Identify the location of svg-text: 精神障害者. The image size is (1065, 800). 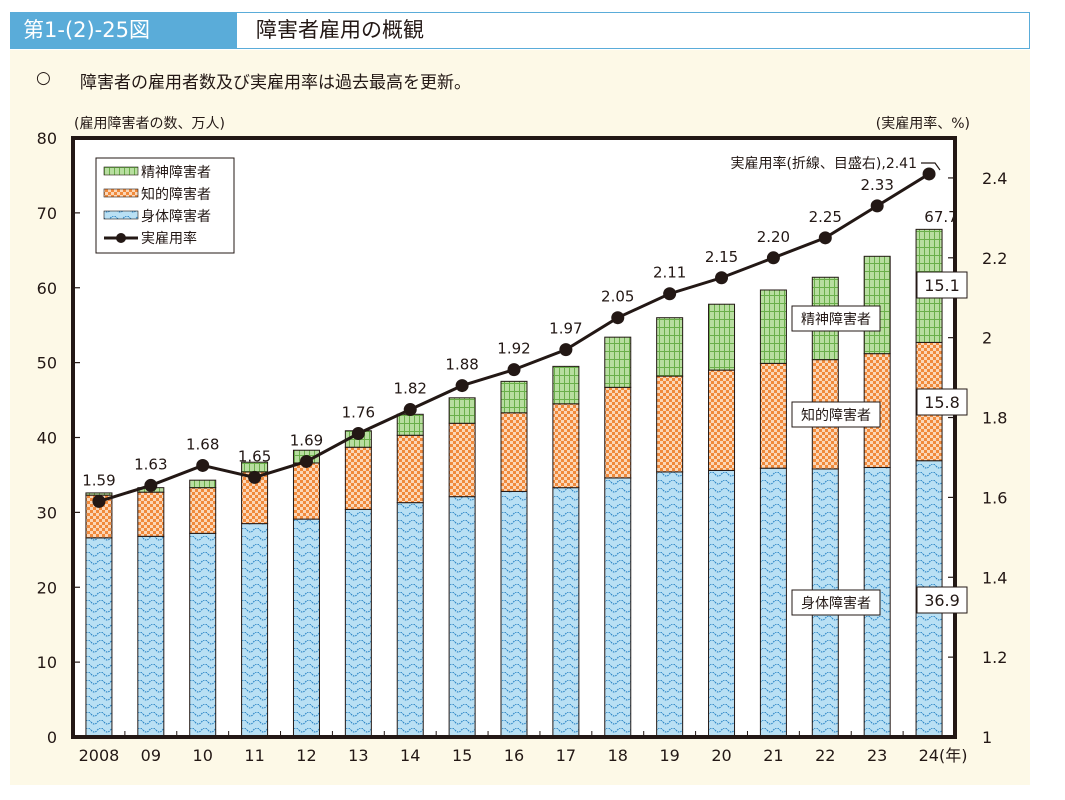
(836, 320).